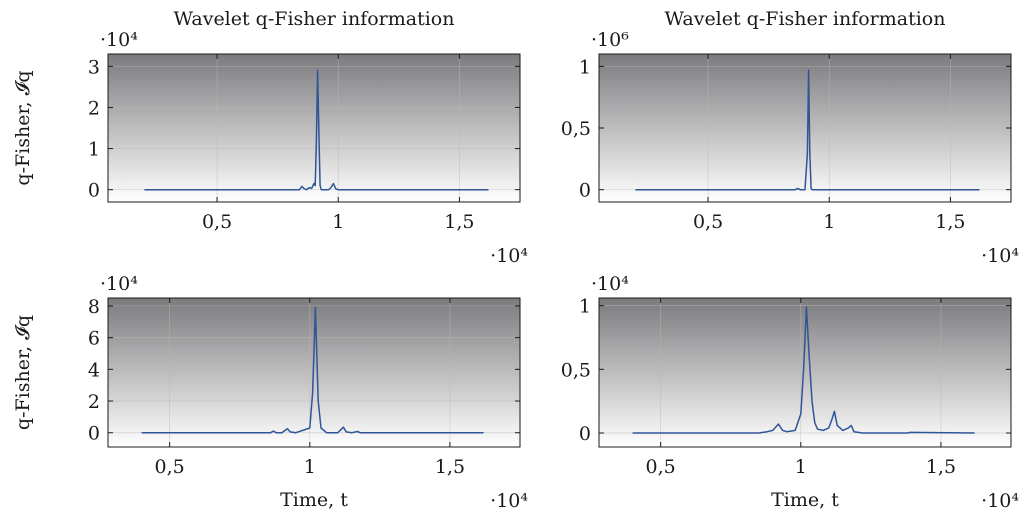 Image resolution: width=1024 pixels, height=518 pixels. Describe the element at coordinates (610, 40) in the screenshot. I see `y-axis-multiplier: ·10⁶` at that location.